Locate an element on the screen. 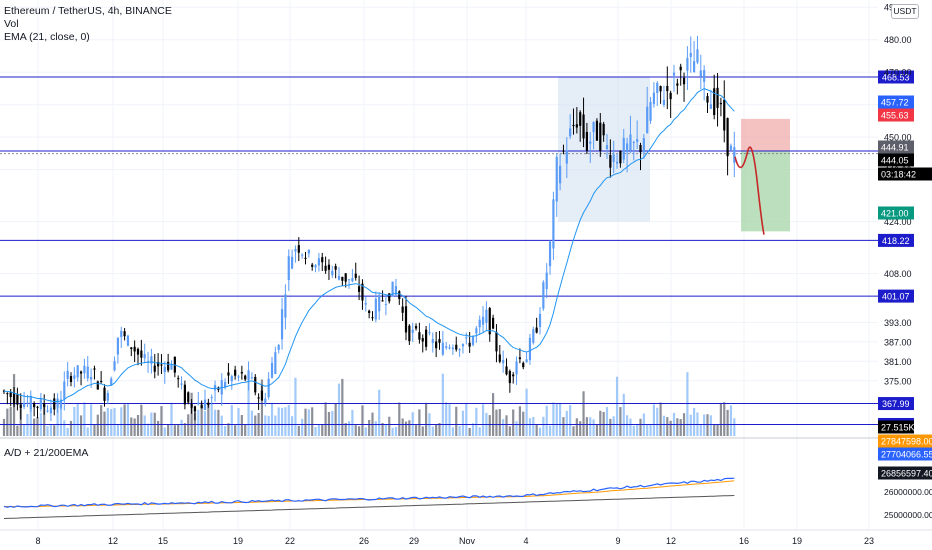 The image size is (932, 550). time-tick-label: 8 is located at coordinates (37, 541).